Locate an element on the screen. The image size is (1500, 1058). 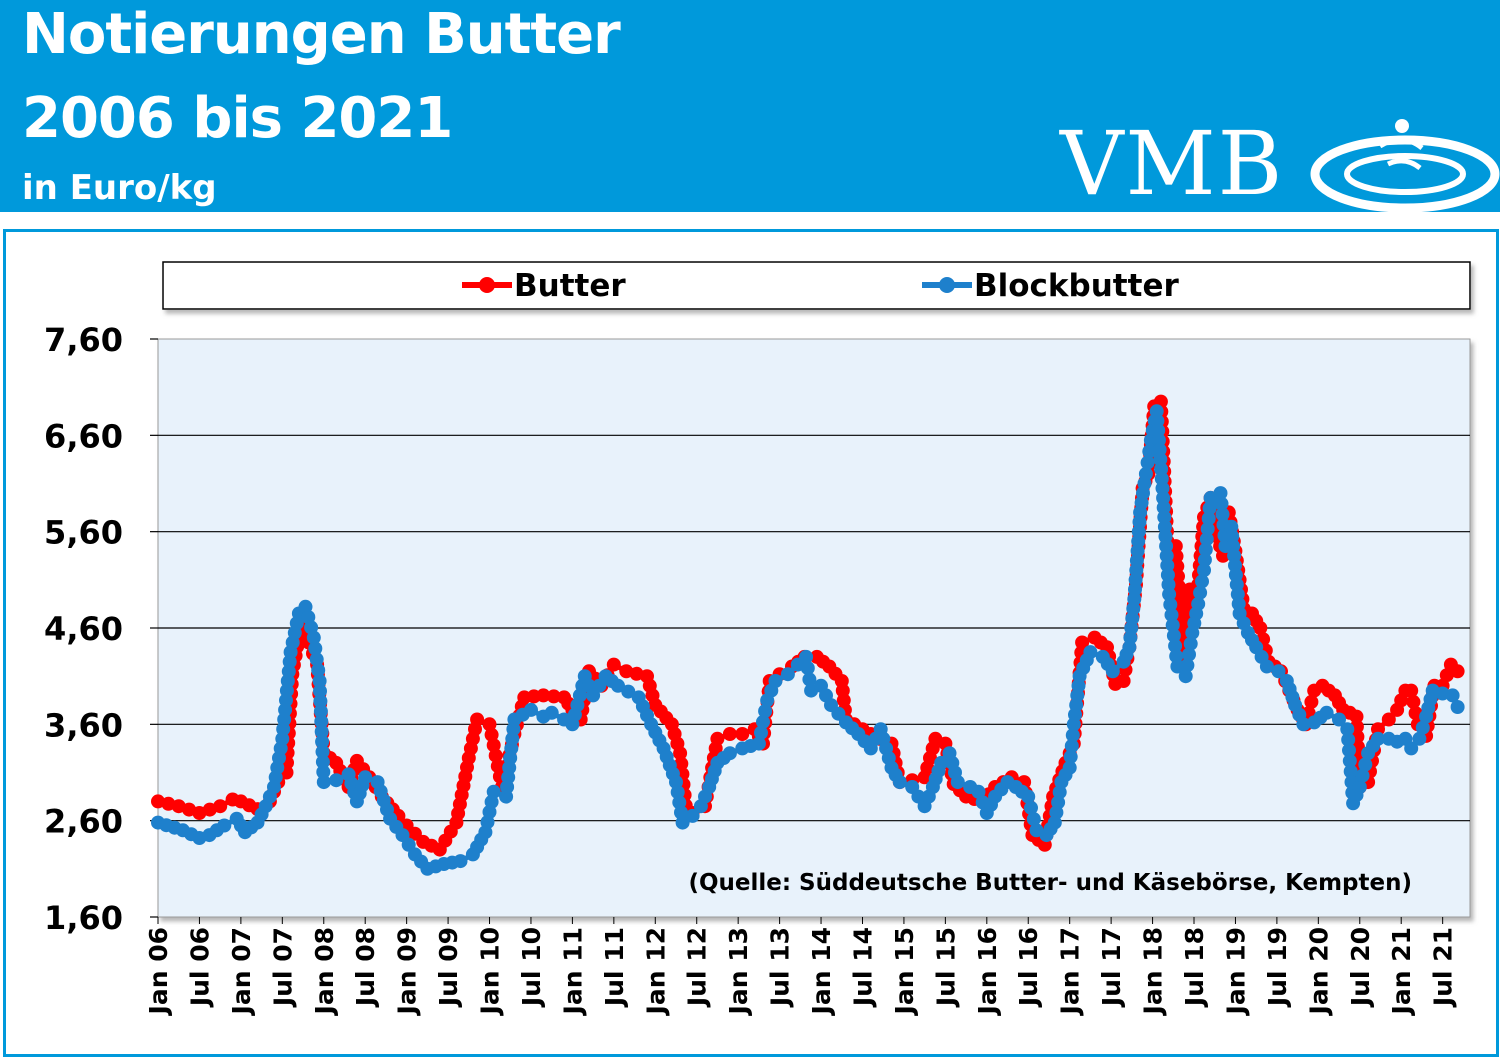
y-axis: 7,60 6,60 5,60 4,60 3,60 2,60 1,60 is located at coordinates (101, 629).